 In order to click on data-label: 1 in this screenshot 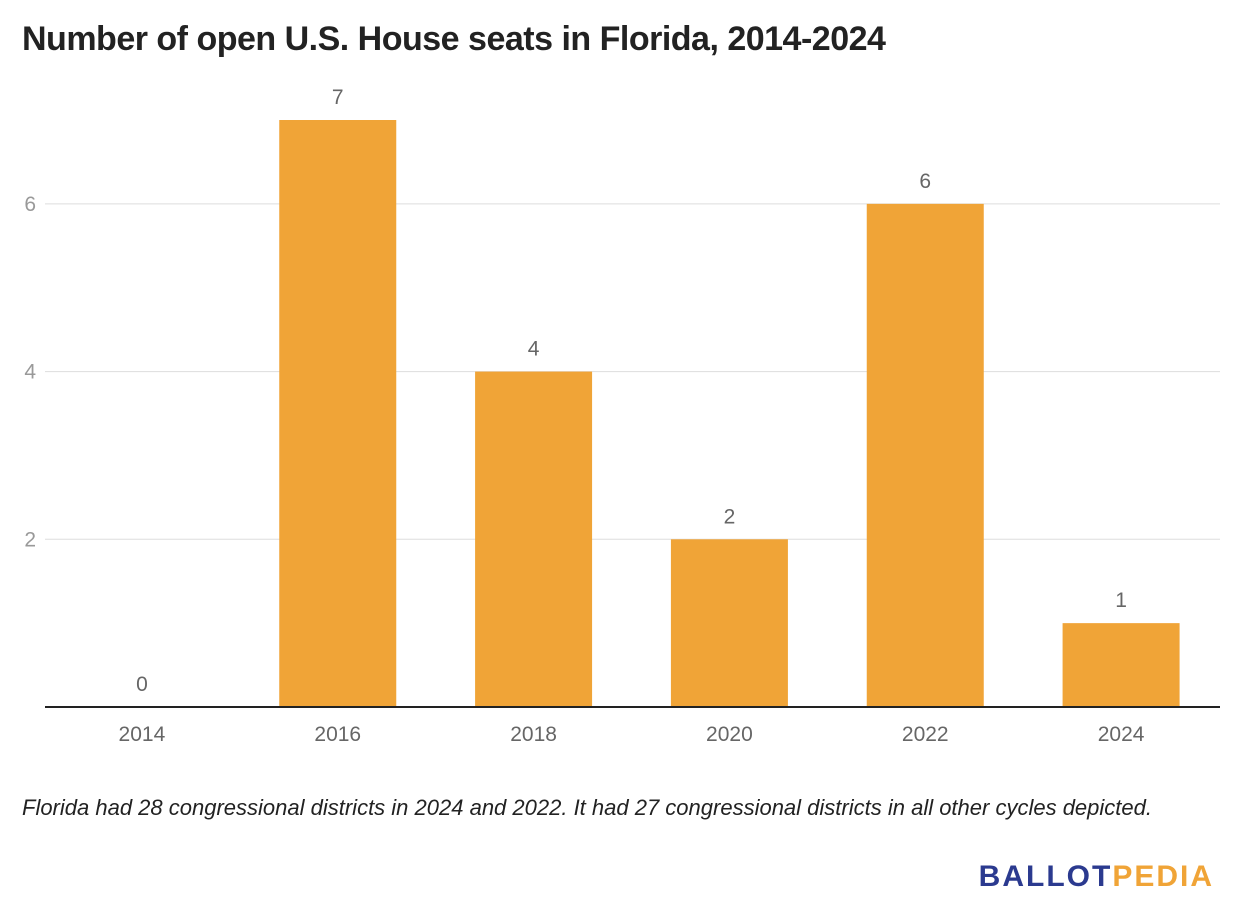, I will do `click(1121, 600)`.